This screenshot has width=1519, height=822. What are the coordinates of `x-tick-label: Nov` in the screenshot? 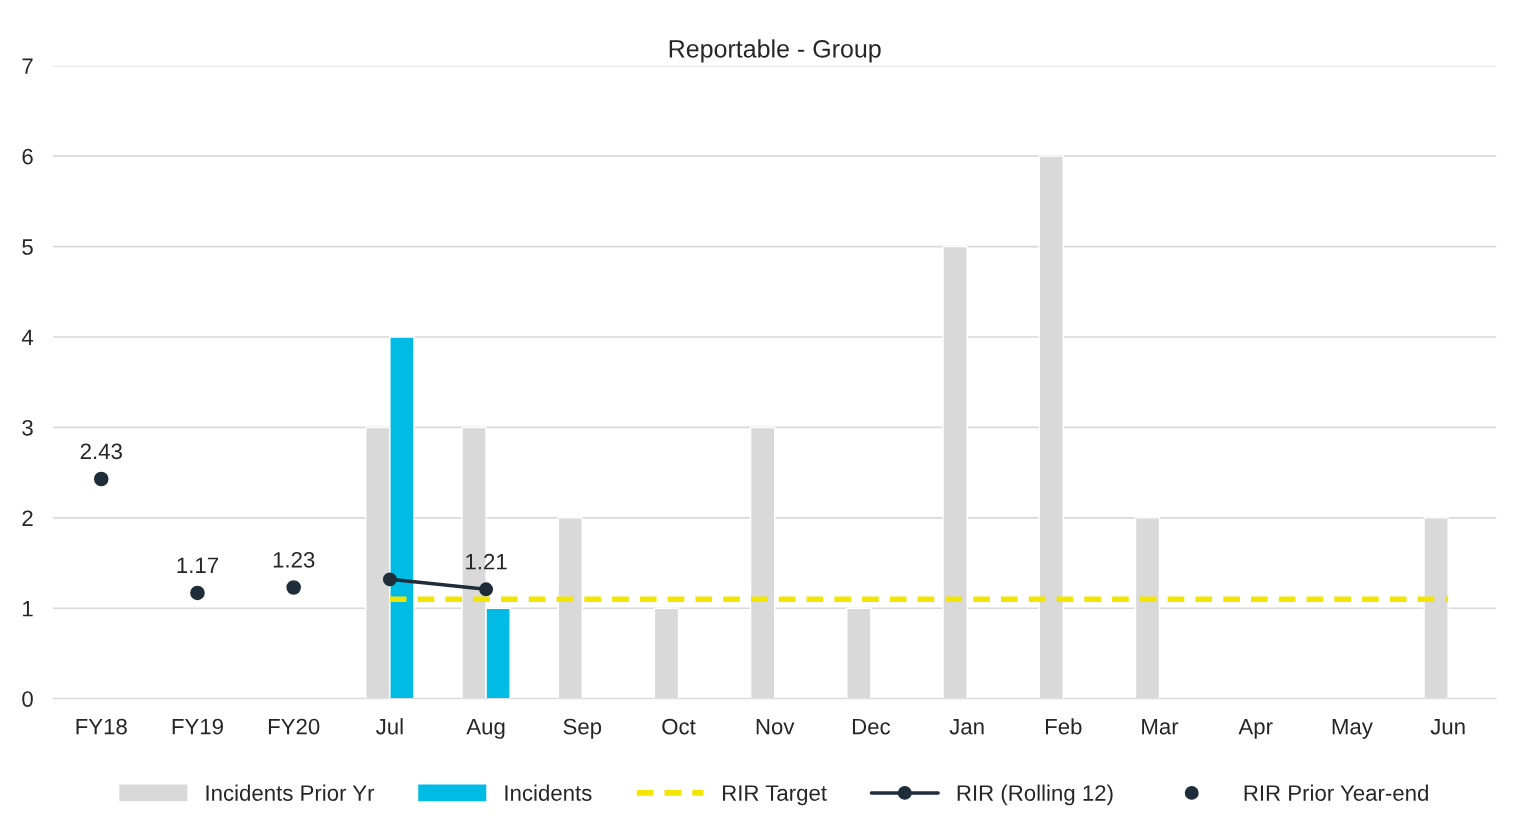 It's located at (775, 726).